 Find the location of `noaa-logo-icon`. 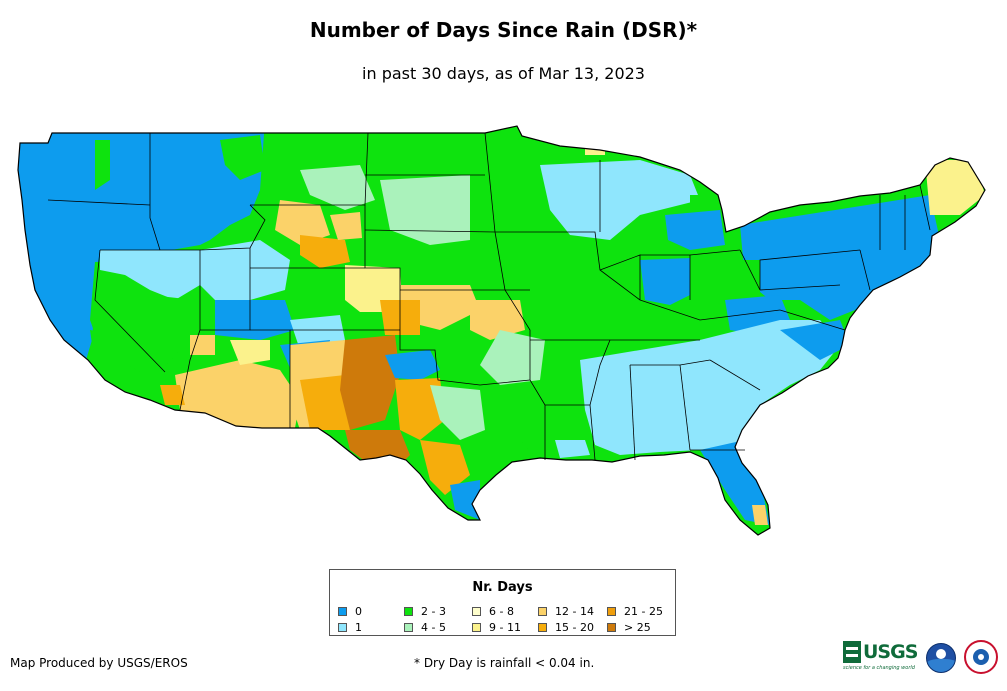

noaa-logo-icon is located at coordinates (941, 658).